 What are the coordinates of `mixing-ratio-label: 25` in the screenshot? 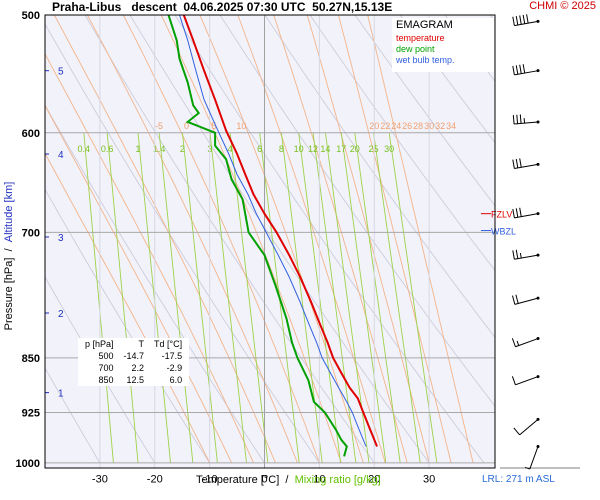 It's located at (374, 149).